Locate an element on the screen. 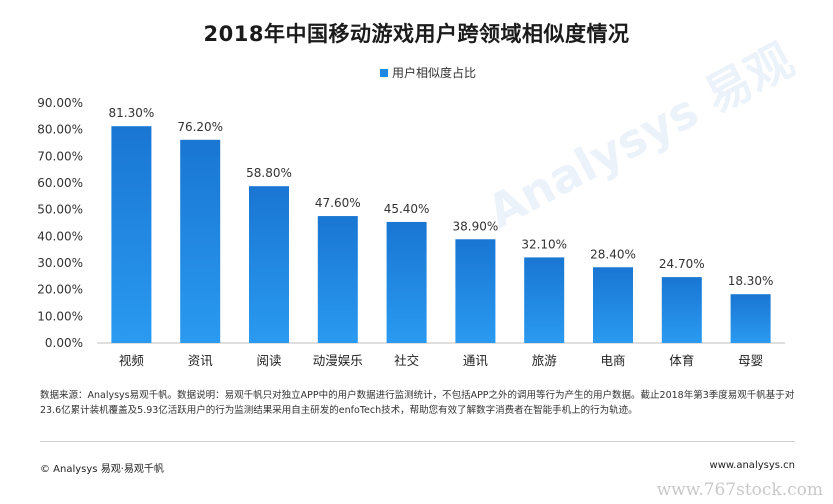 The width and height of the screenshot is (833, 504). chart-title: 2018年中国移动游戏用户跨领域相似度情况 is located at coordinates (416, 34).